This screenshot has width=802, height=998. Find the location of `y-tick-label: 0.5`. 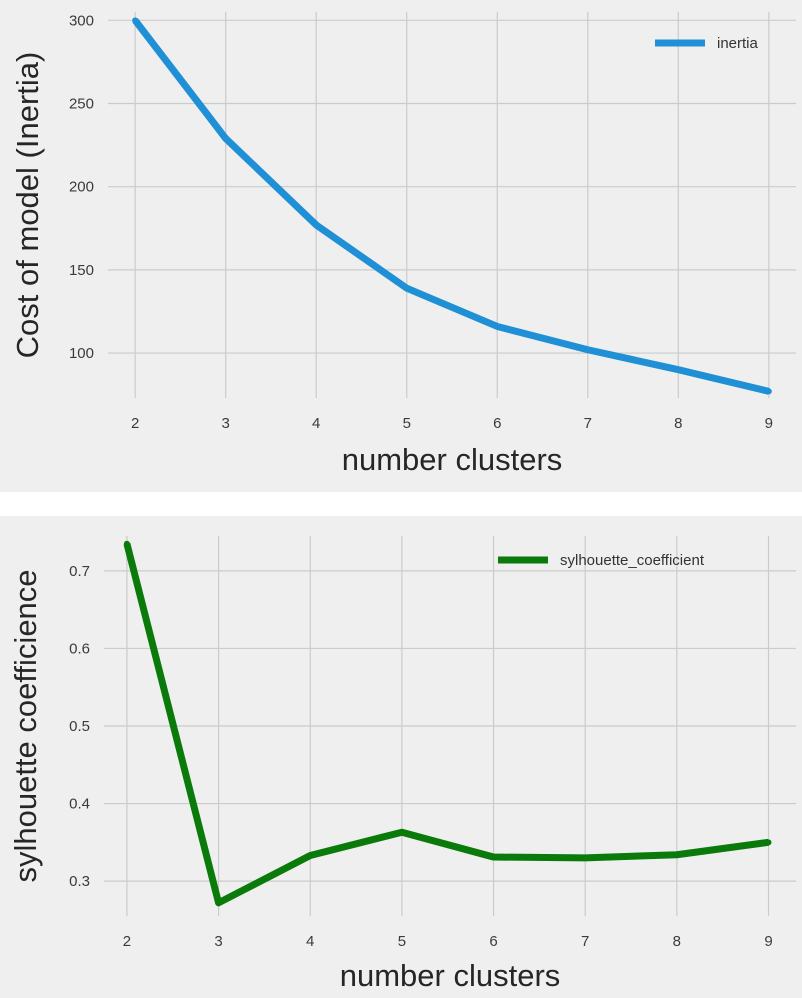

y-tick-label: 0.5 is located at coordinates (79, 726).